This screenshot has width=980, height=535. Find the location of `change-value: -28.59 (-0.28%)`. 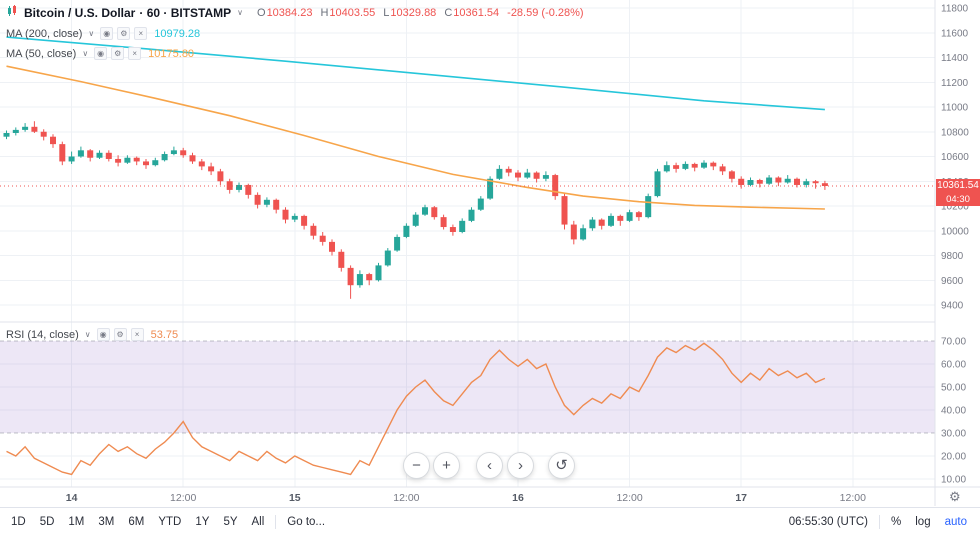

change-value: -28.59 (-0.28%) is located at coordinates (545, 12).